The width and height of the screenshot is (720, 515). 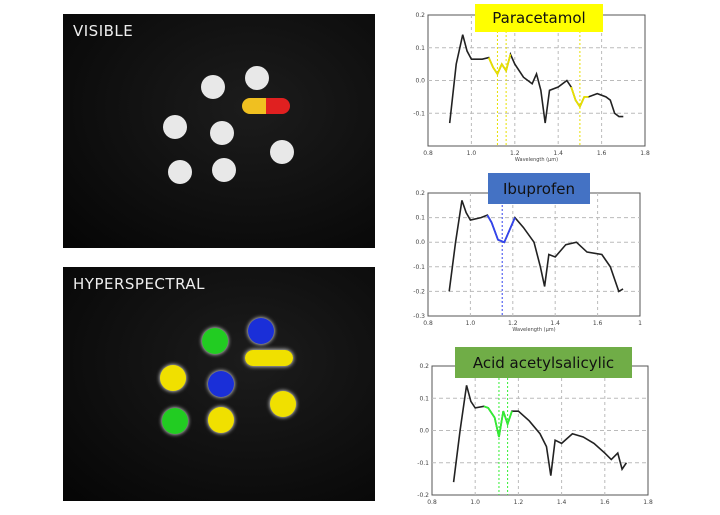 I want to click on visible-title: VISIBLE, so click(x=103, y=31).